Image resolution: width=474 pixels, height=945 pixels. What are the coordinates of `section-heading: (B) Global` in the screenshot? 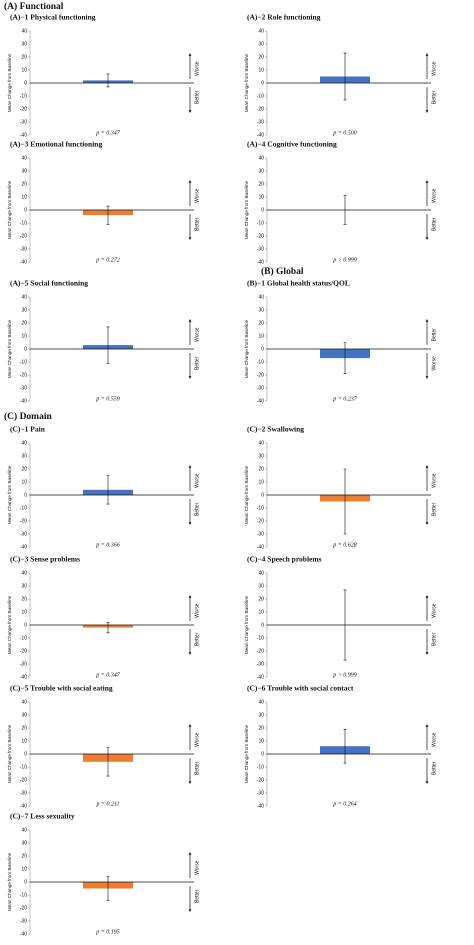 It's located at (282, 271).